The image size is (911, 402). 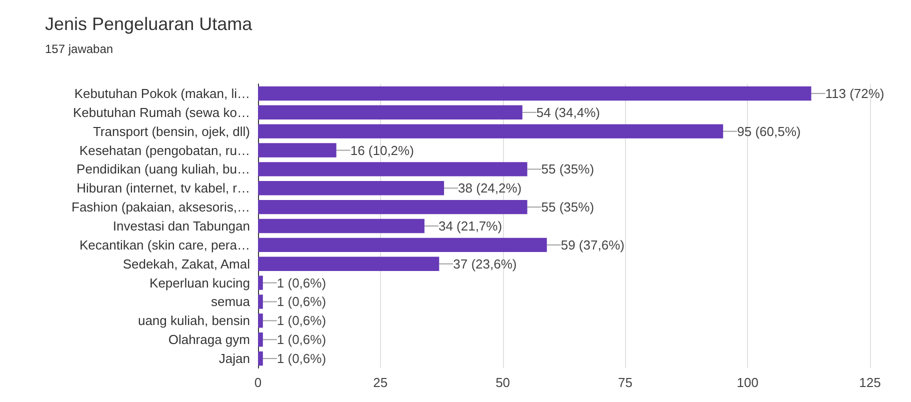 What do you see at coordinates (747, 382) in the screenshot?
I see `x-tick-label: 100` at bounding box center [747, 382].